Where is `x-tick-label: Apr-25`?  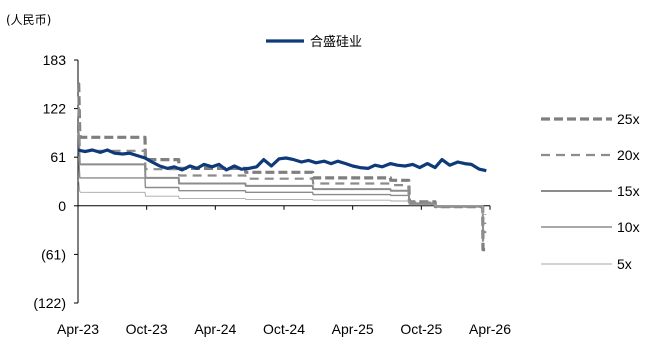 x-tick-label: Apr-25 is located at coordinates (353, 329).